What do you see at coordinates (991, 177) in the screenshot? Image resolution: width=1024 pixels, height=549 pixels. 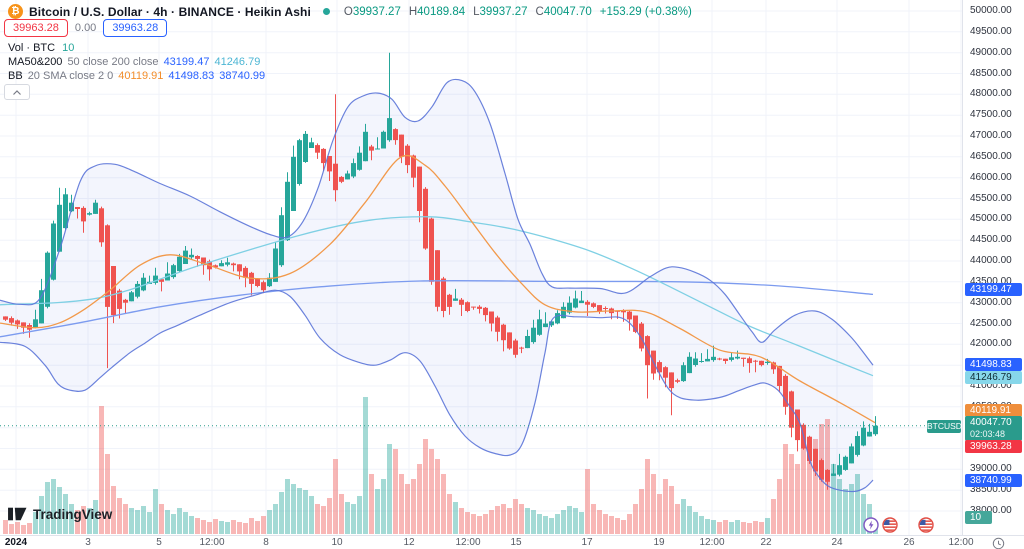 I see `price-axis-label: 46000.00` at bounding box center [991, 177].